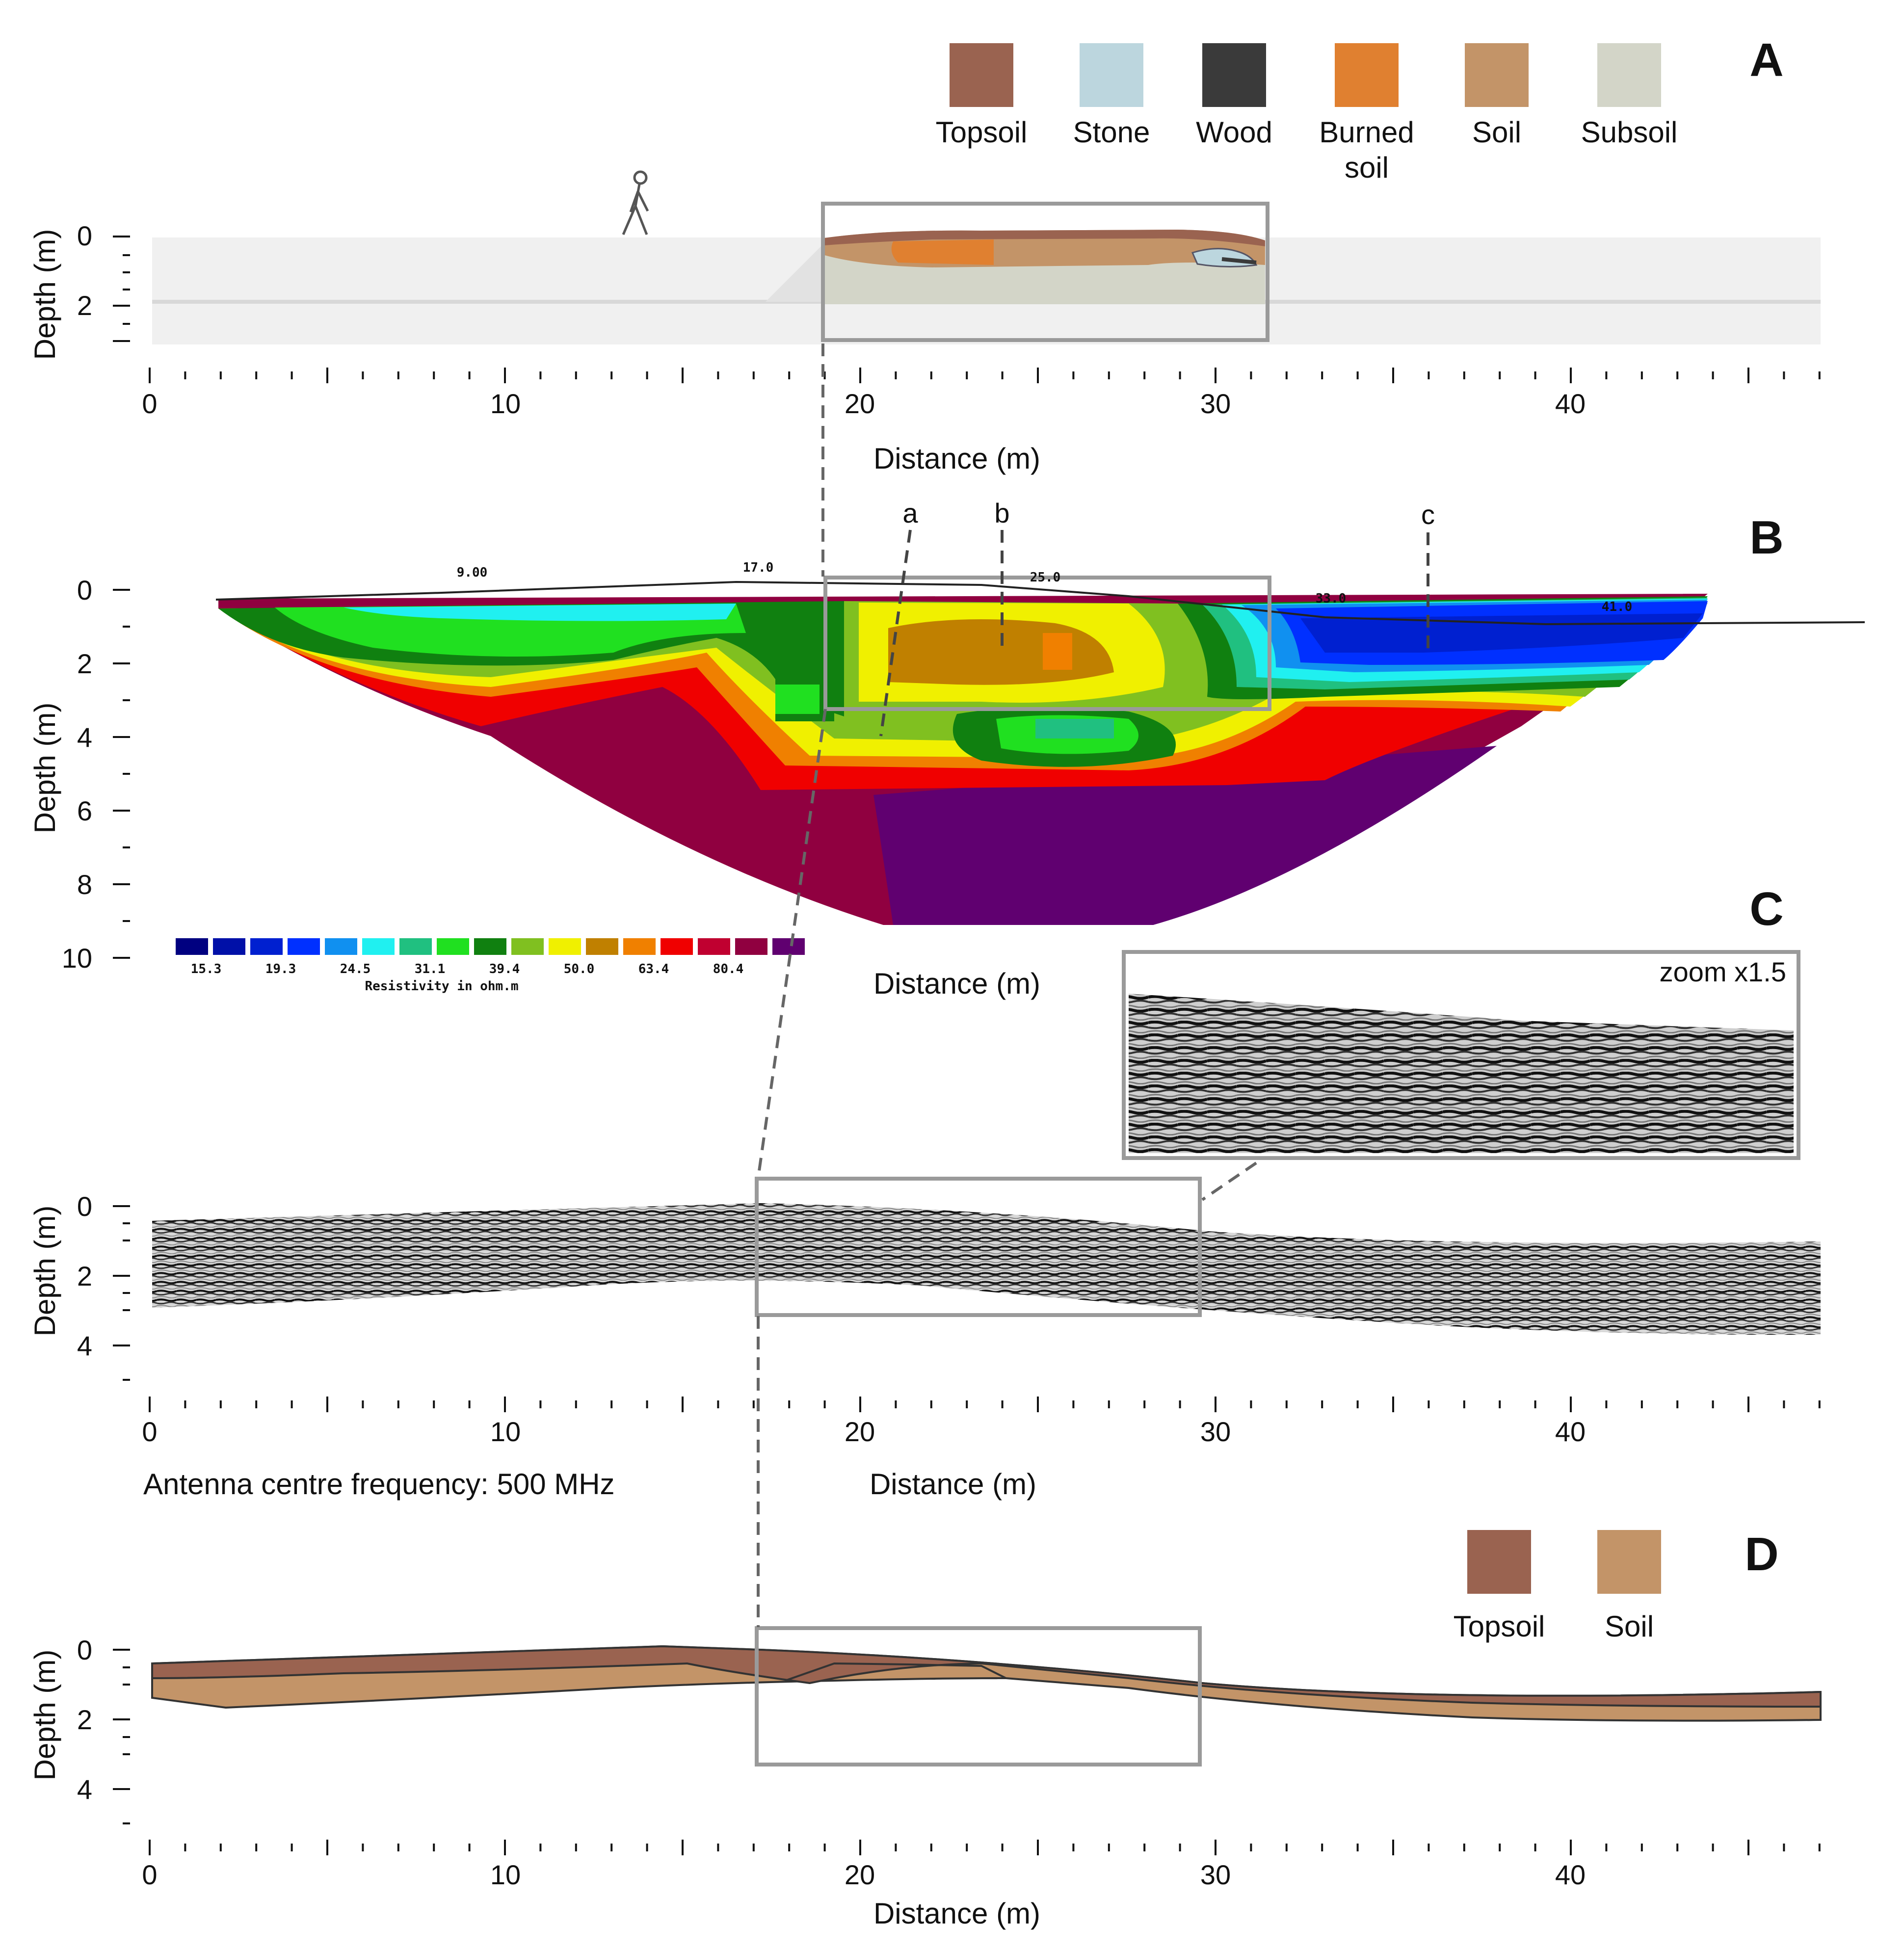 This screenshot has height=1951, width=1904. What do you see at coordinates (1766, 537) in the screenshot?
I see `panel-label-b: B` at bounding box center [1766, 537].